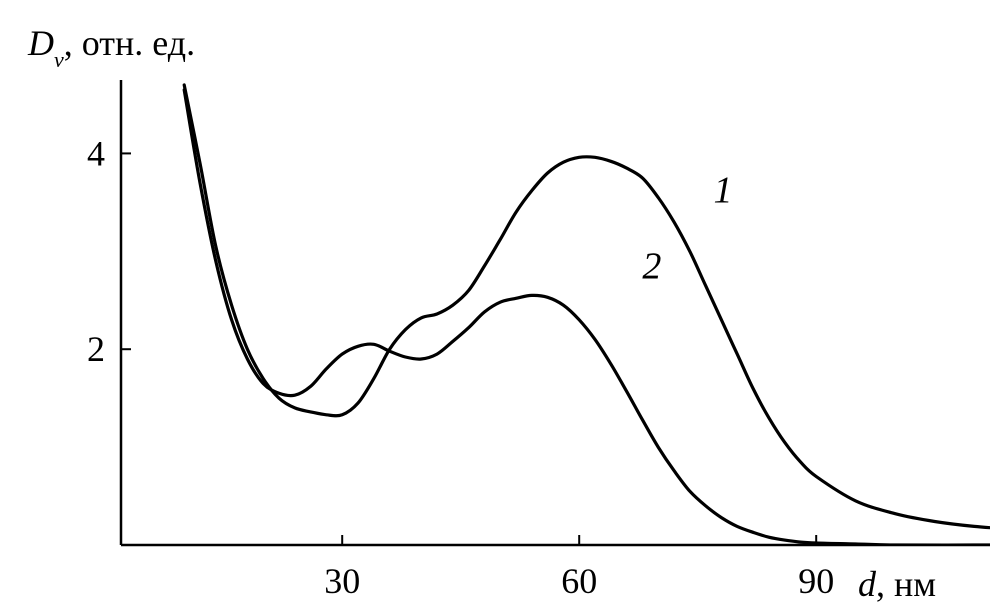 This screenshot has width=992, height=608. I want to click on y-axis-title-main: D, so click(40, 43).